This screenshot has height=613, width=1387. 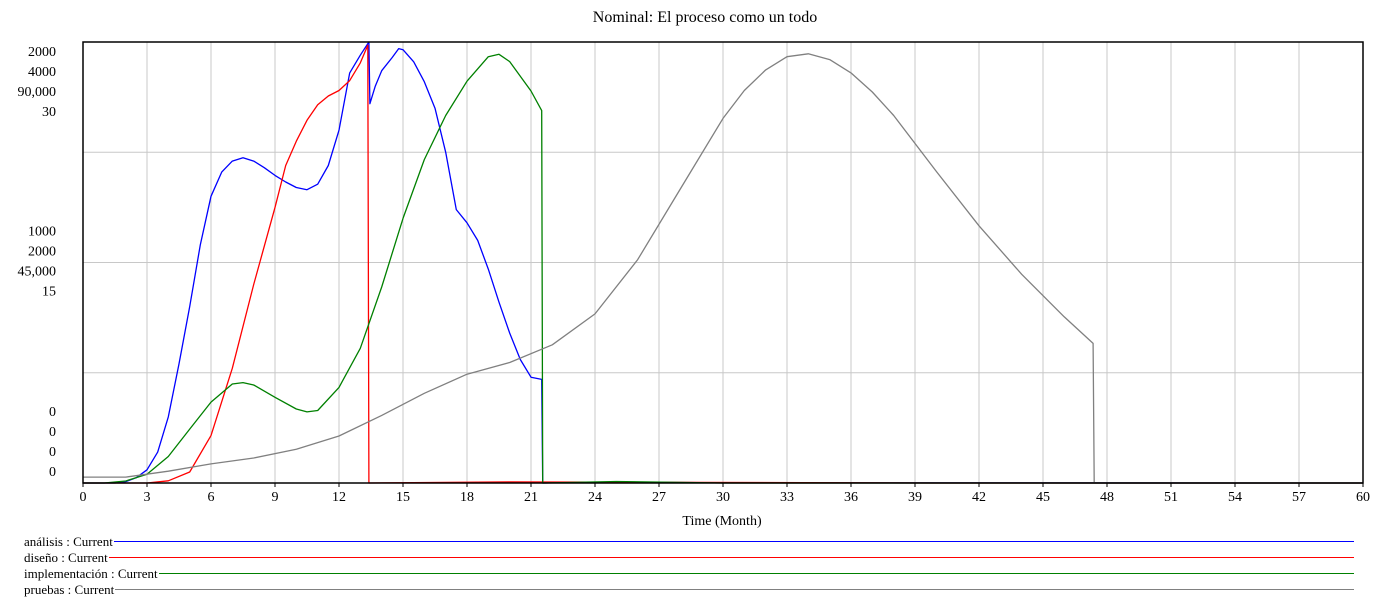 What do you see at coordinates (595, 497) in the screenshot?
I see `x-tick-label: 24` at bounding box center [595, 497].